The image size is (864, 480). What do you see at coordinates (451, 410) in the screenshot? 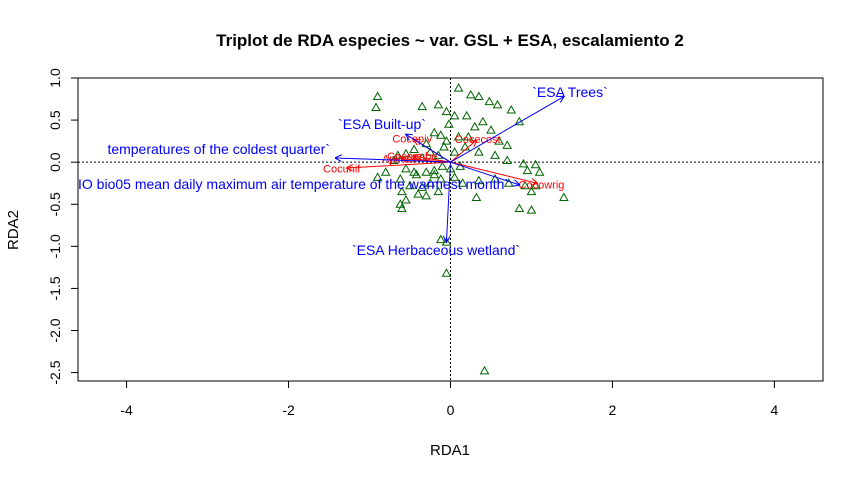
I see `x-tick-label: 0` at bounding box center [451, 410].